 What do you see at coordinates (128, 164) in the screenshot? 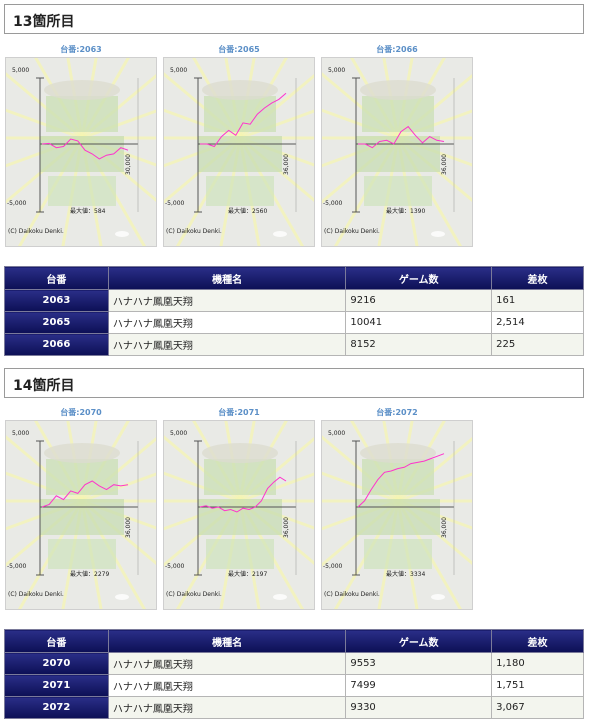
I see `x-range-label: 30,000` at bounding box center [128, 164].